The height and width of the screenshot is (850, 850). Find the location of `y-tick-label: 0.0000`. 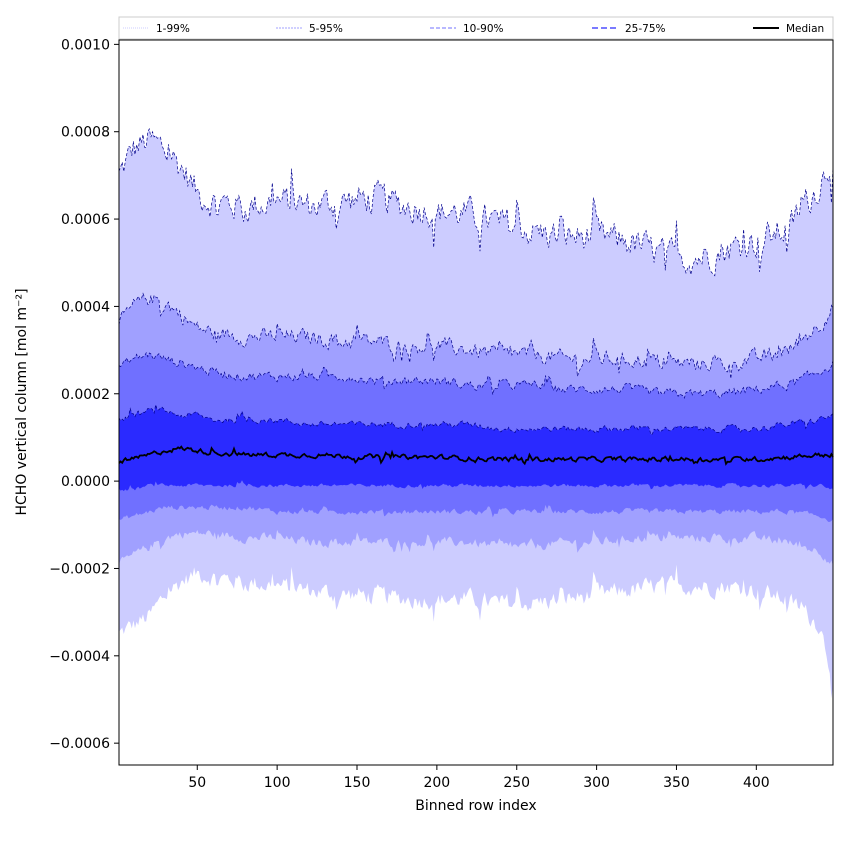

y-tick-label: 0.0000 is located at coordinates (85, 482).